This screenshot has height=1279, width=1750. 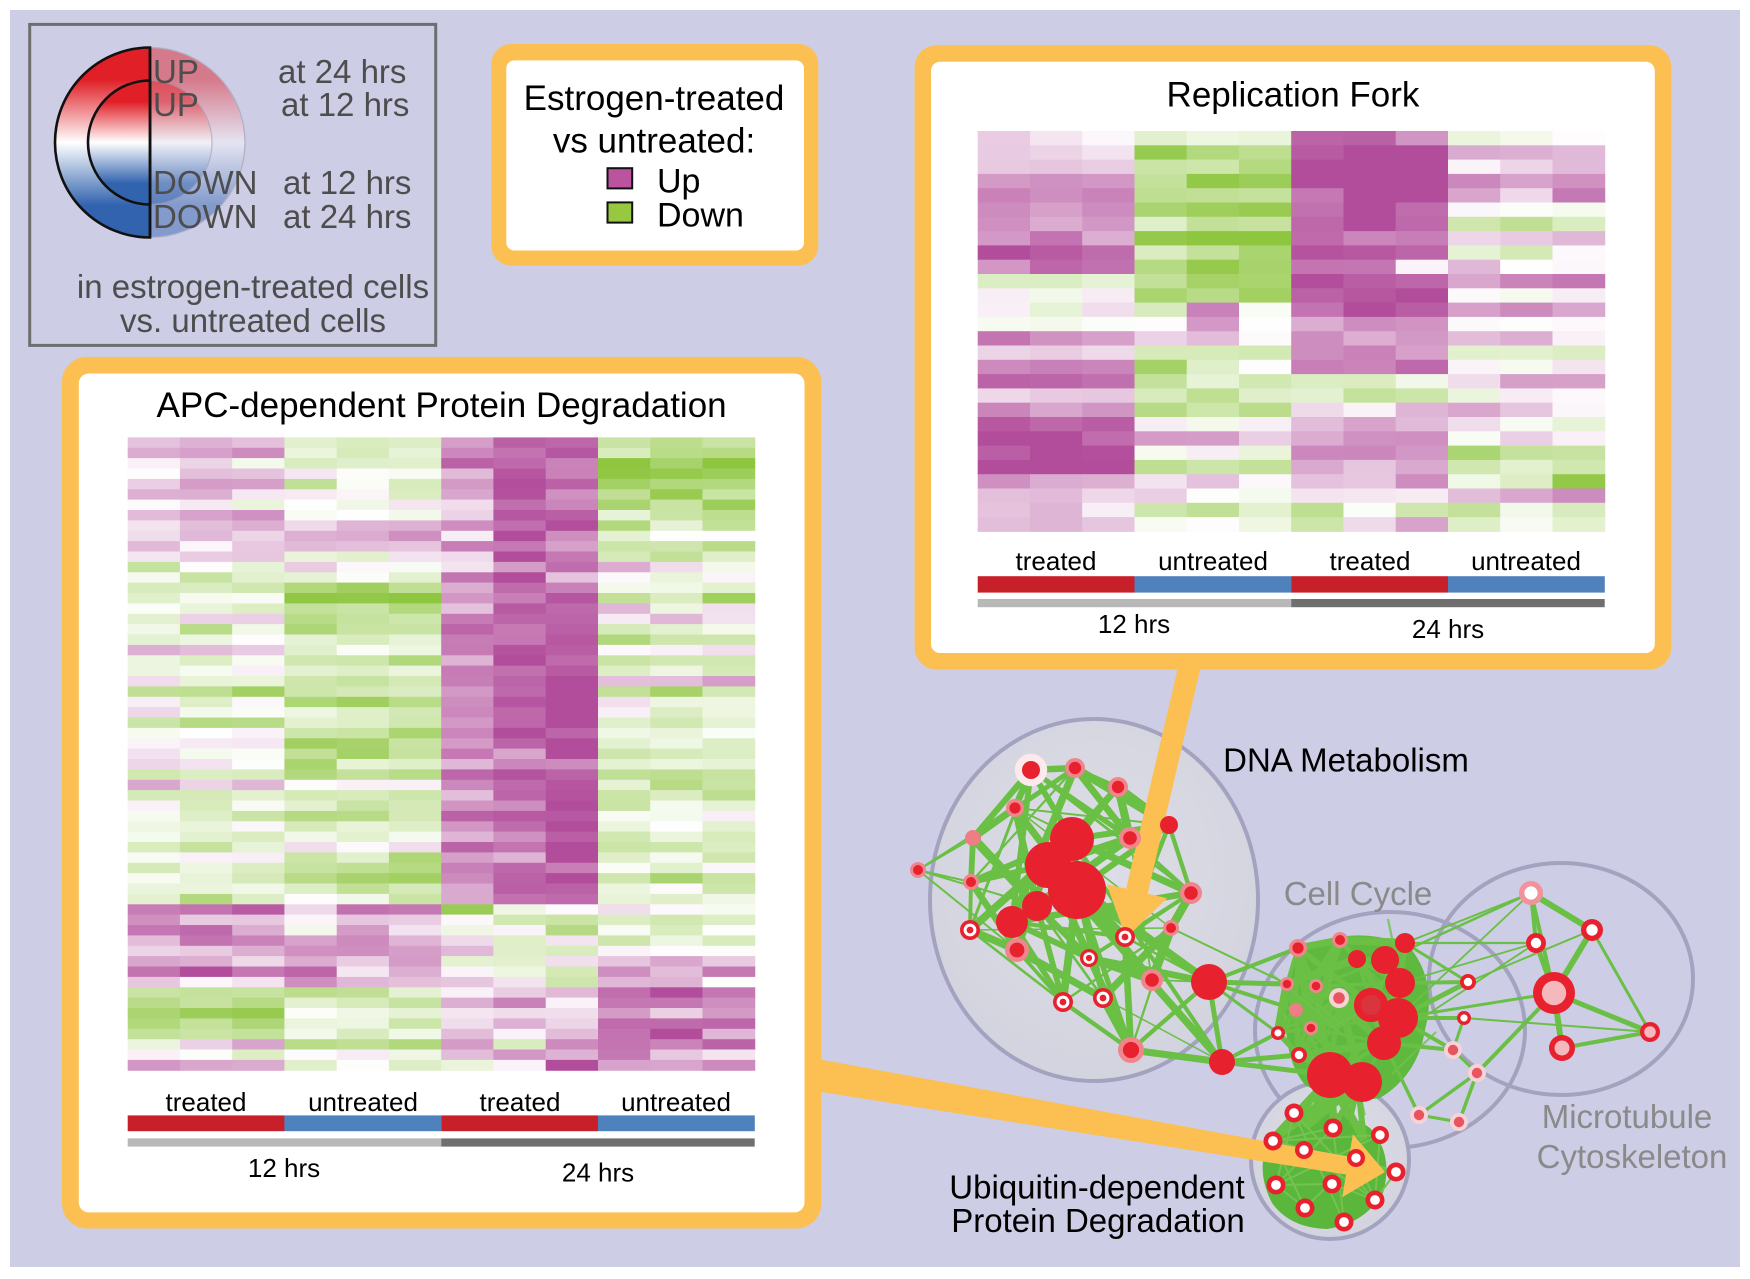 What do you see at coordinates (1346, 759) in the screenshot?
I see `svg-text: DNA Metabolism` at bounding box center [1346, 759].